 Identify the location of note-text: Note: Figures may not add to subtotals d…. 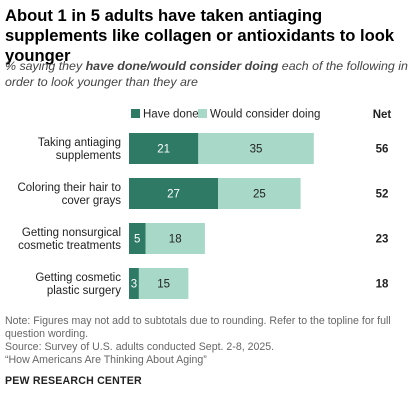
(198, 327).